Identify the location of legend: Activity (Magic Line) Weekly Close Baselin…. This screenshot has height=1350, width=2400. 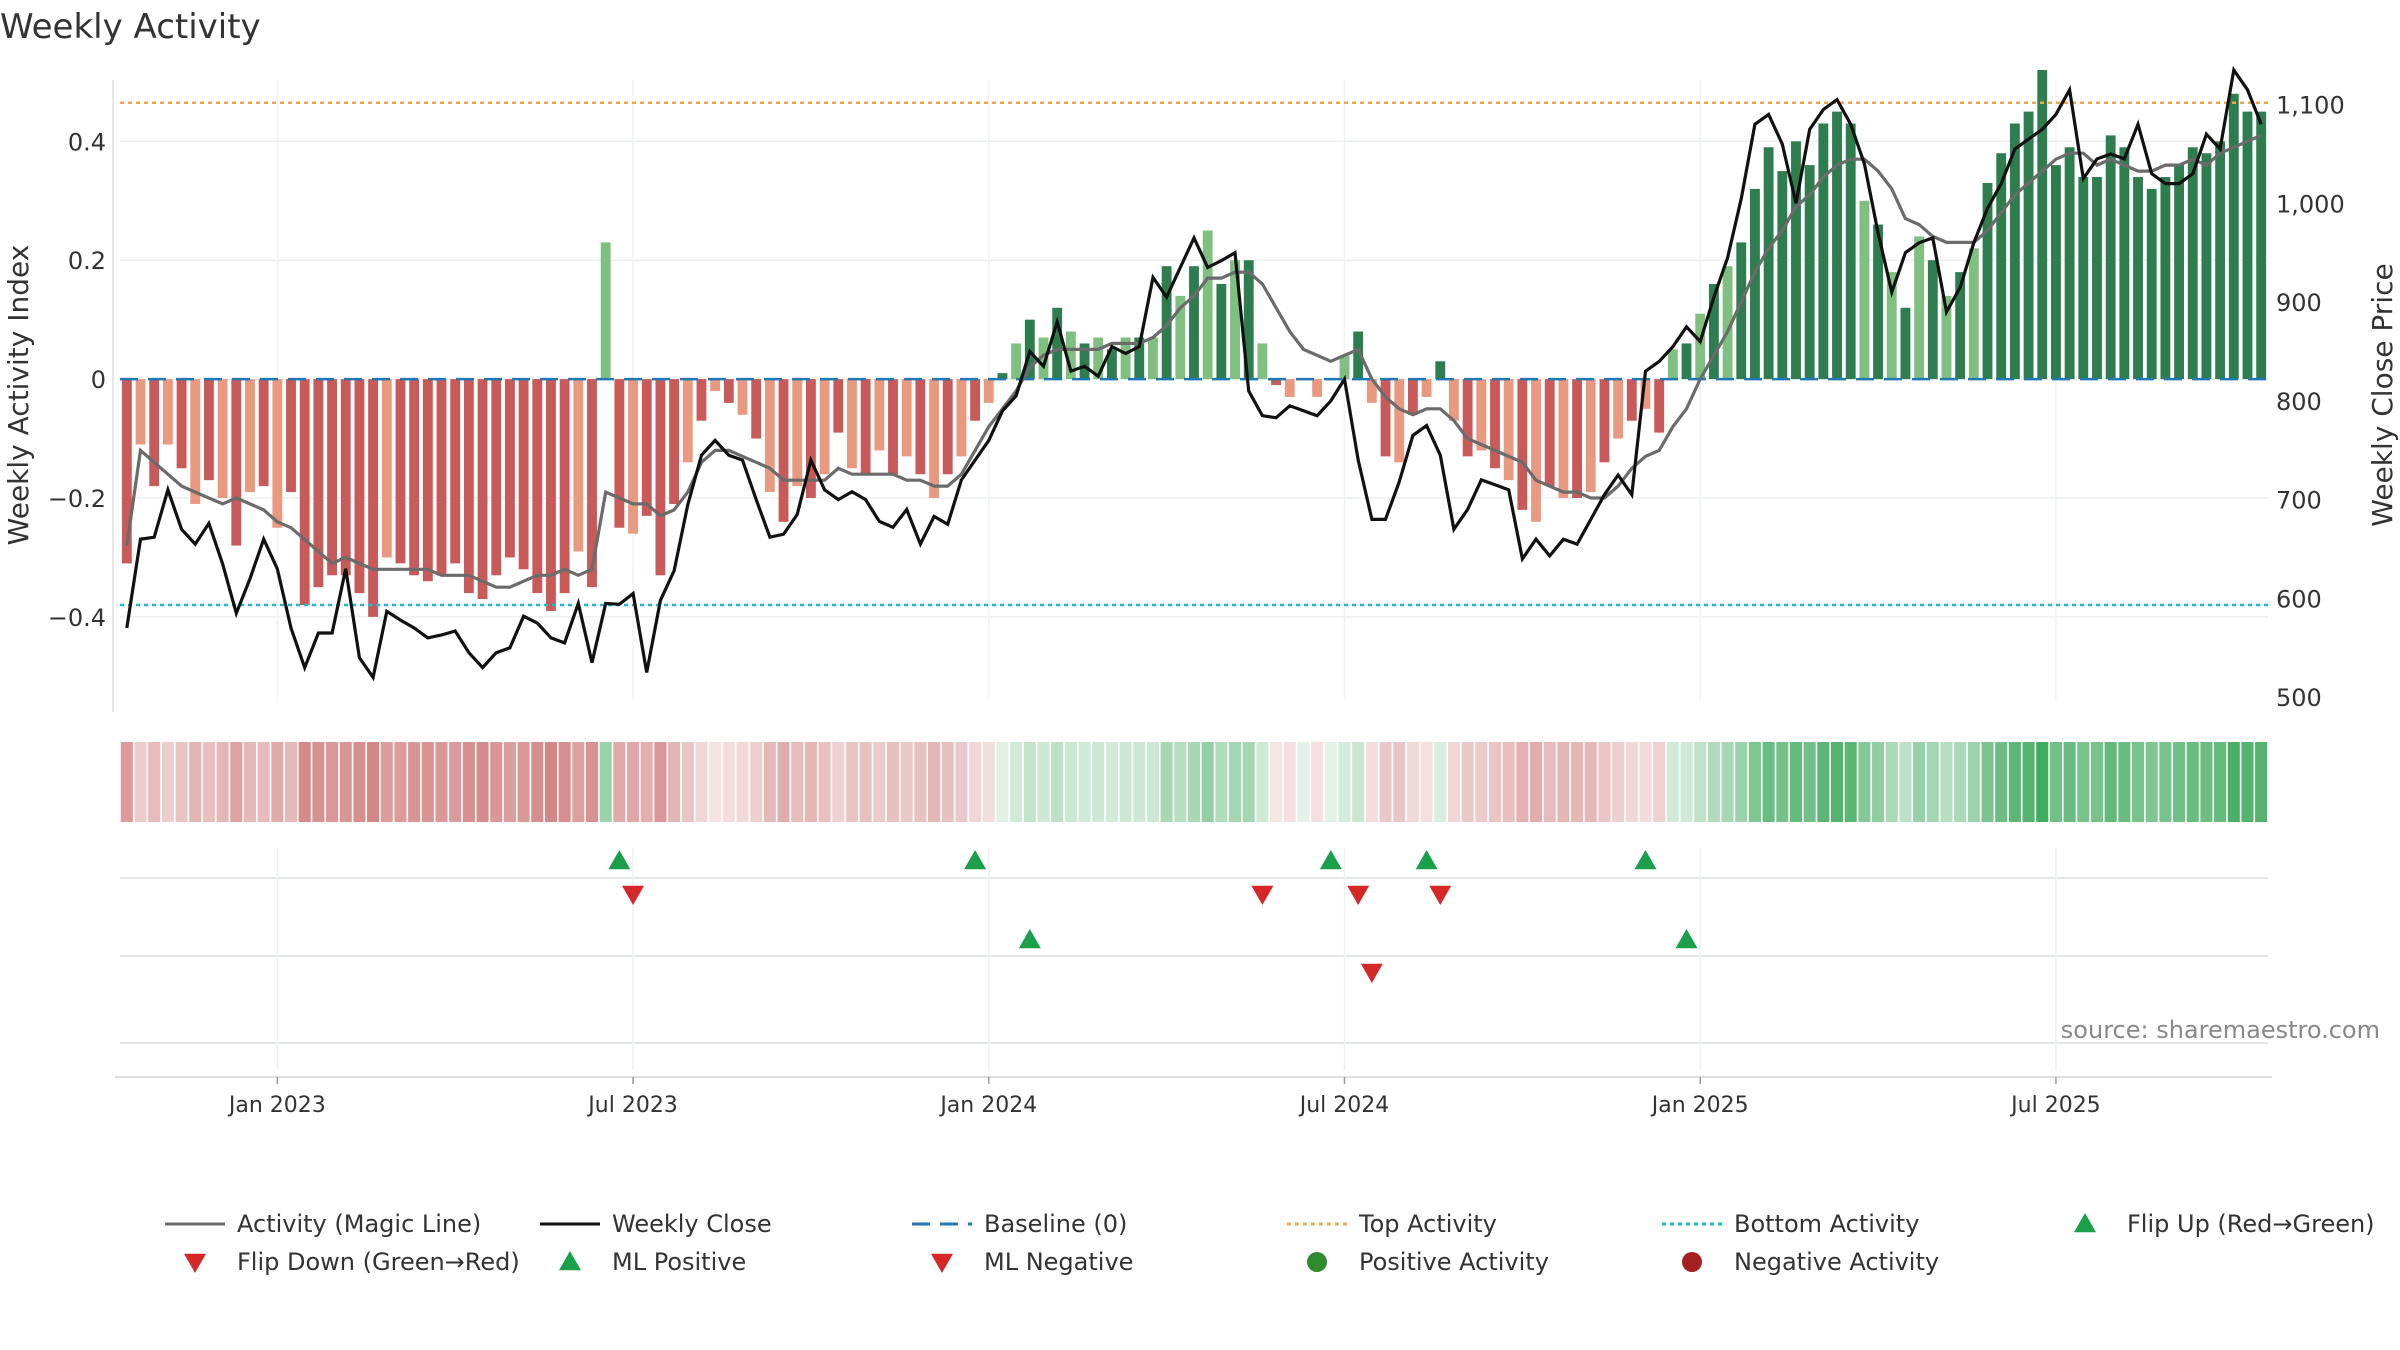
(1270, 1243).